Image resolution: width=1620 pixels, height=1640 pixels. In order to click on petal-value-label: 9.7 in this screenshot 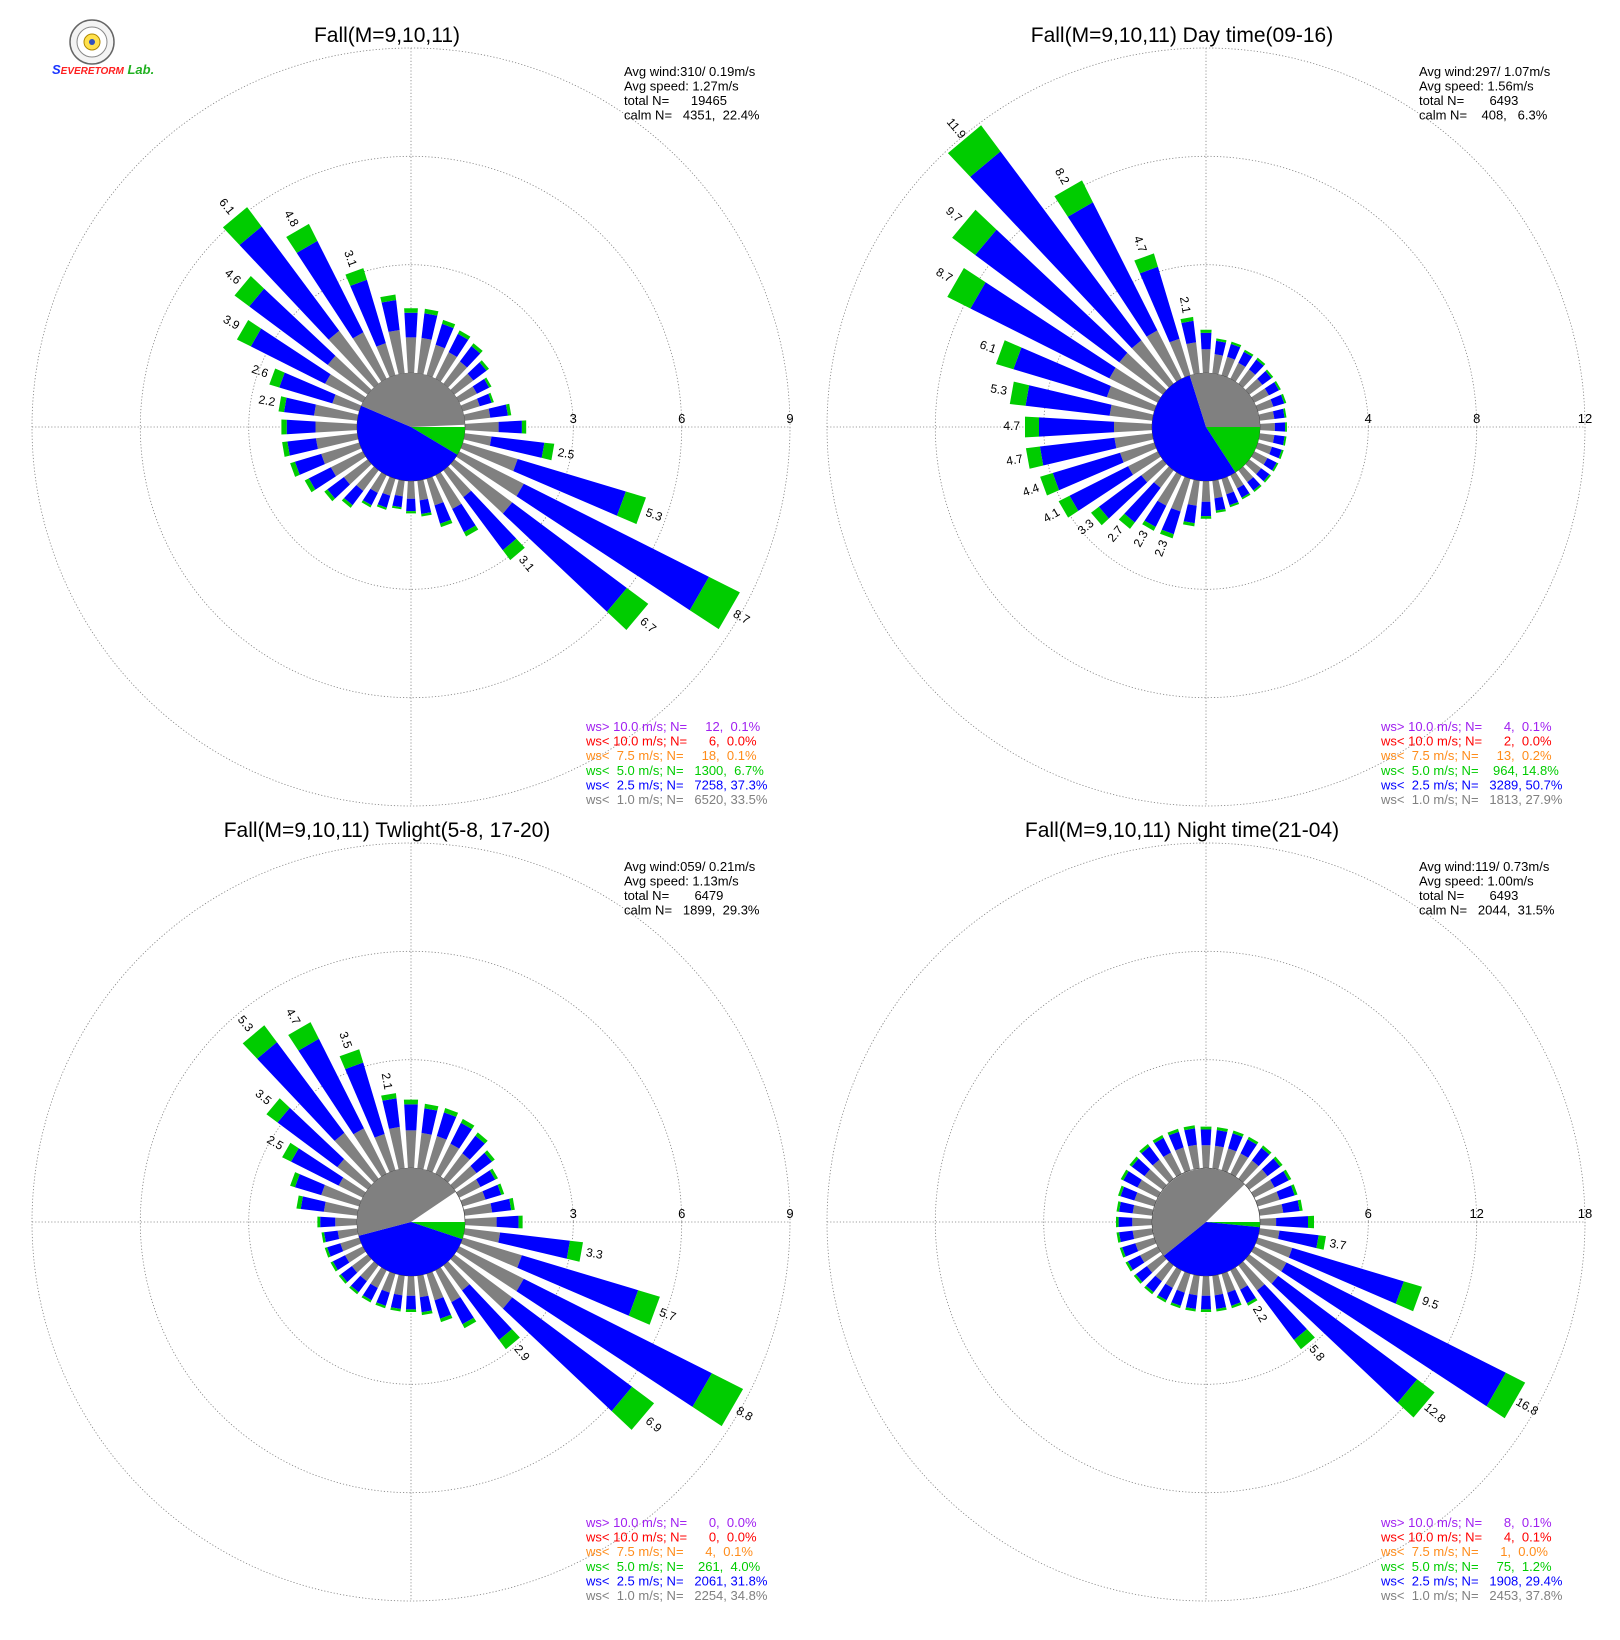, I will do `click(954, 215)`.